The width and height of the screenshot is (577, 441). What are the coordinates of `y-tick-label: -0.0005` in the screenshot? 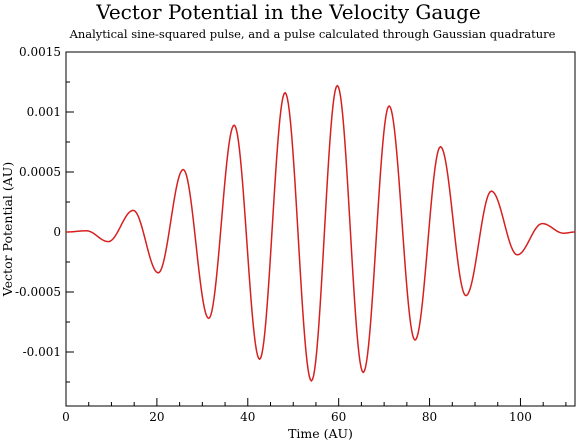 It's located at (38, 292).